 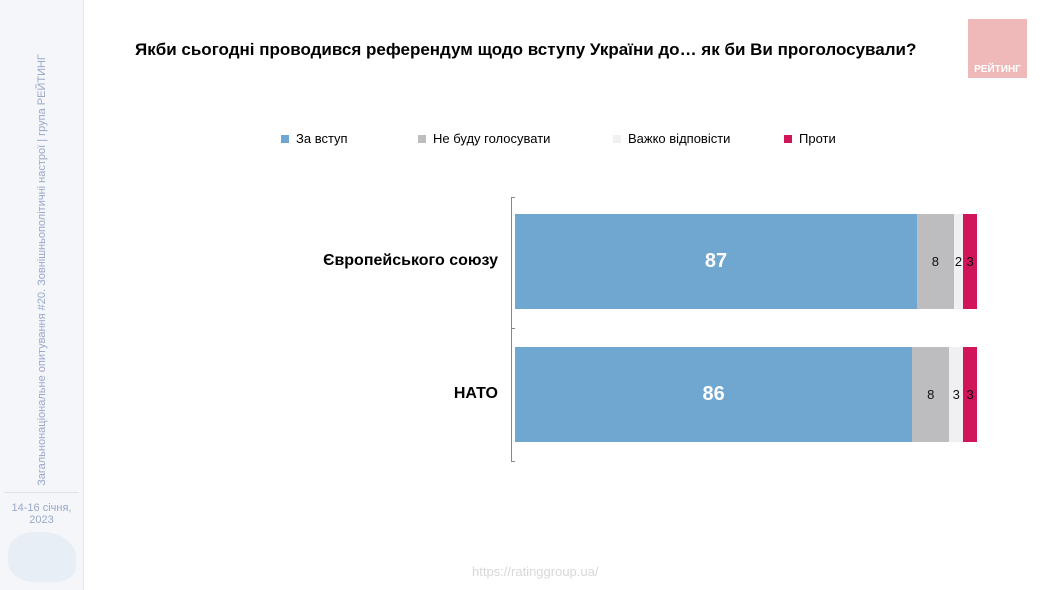 I want to click on bar-segment: 86, so click(x=714, y=394).